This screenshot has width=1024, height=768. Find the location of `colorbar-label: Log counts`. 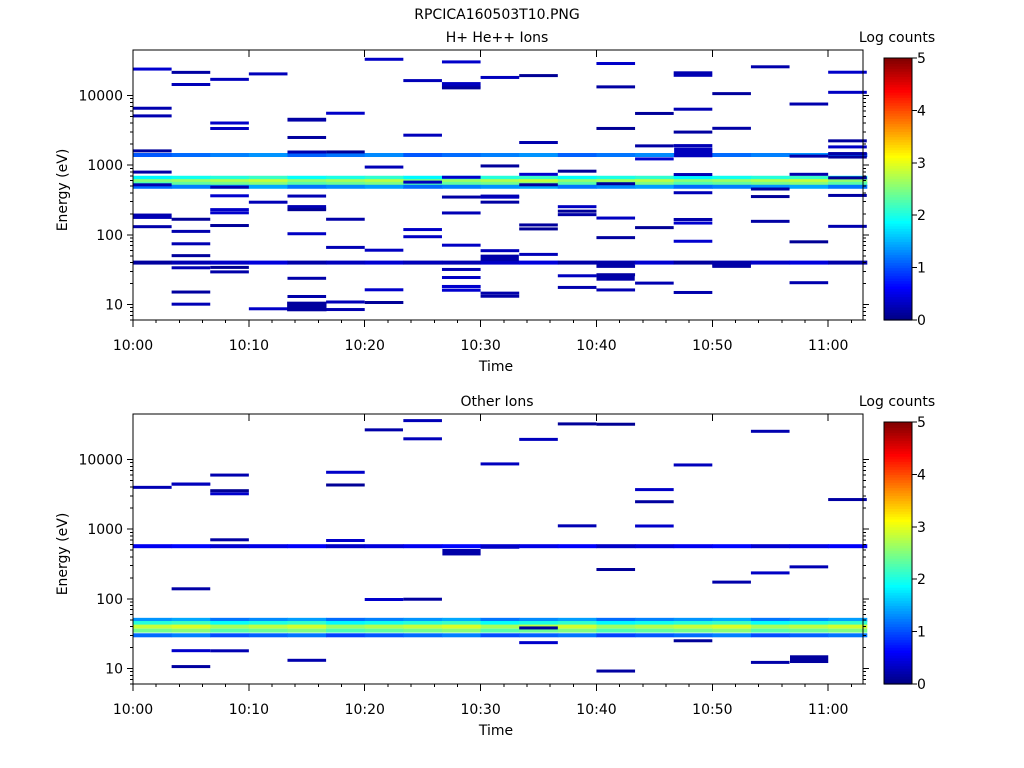

colorbar-label: Log counts is located at coordinates (897, 38).